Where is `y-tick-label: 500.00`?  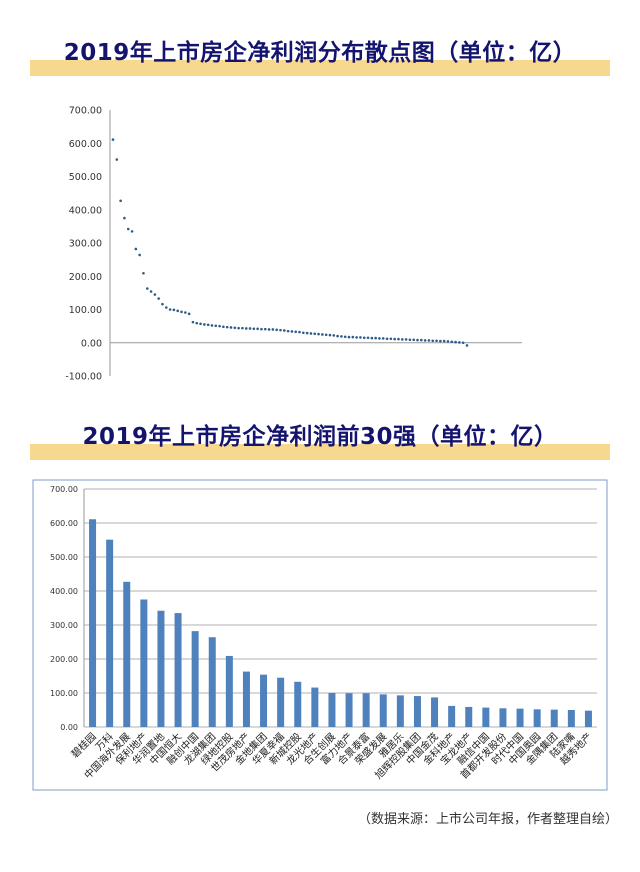 y-tick-label: 500.00 is located at coordinates (85, 177).